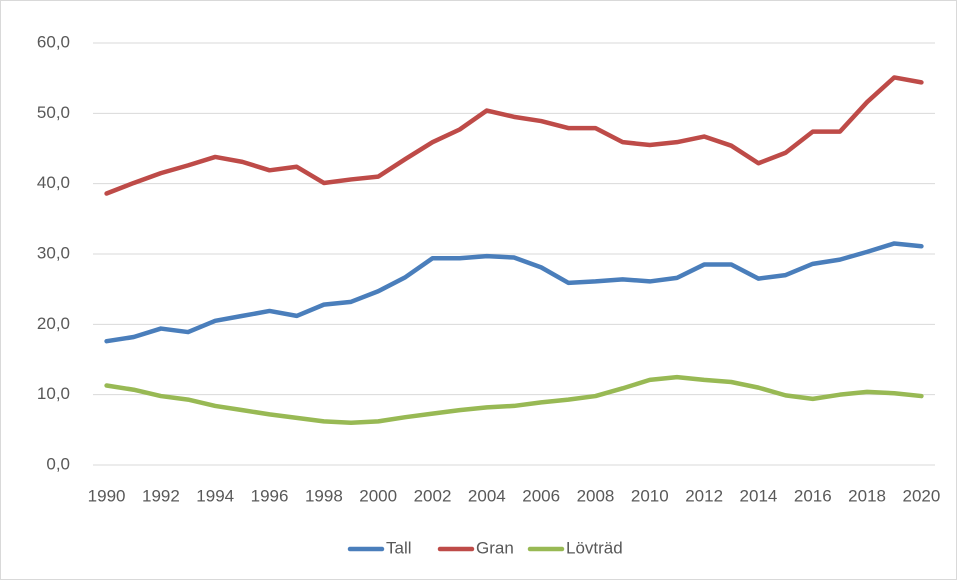  Describe the element at coordinates (704, 495) in the screenshot. I see `x-tick-label: 2012` at that location.